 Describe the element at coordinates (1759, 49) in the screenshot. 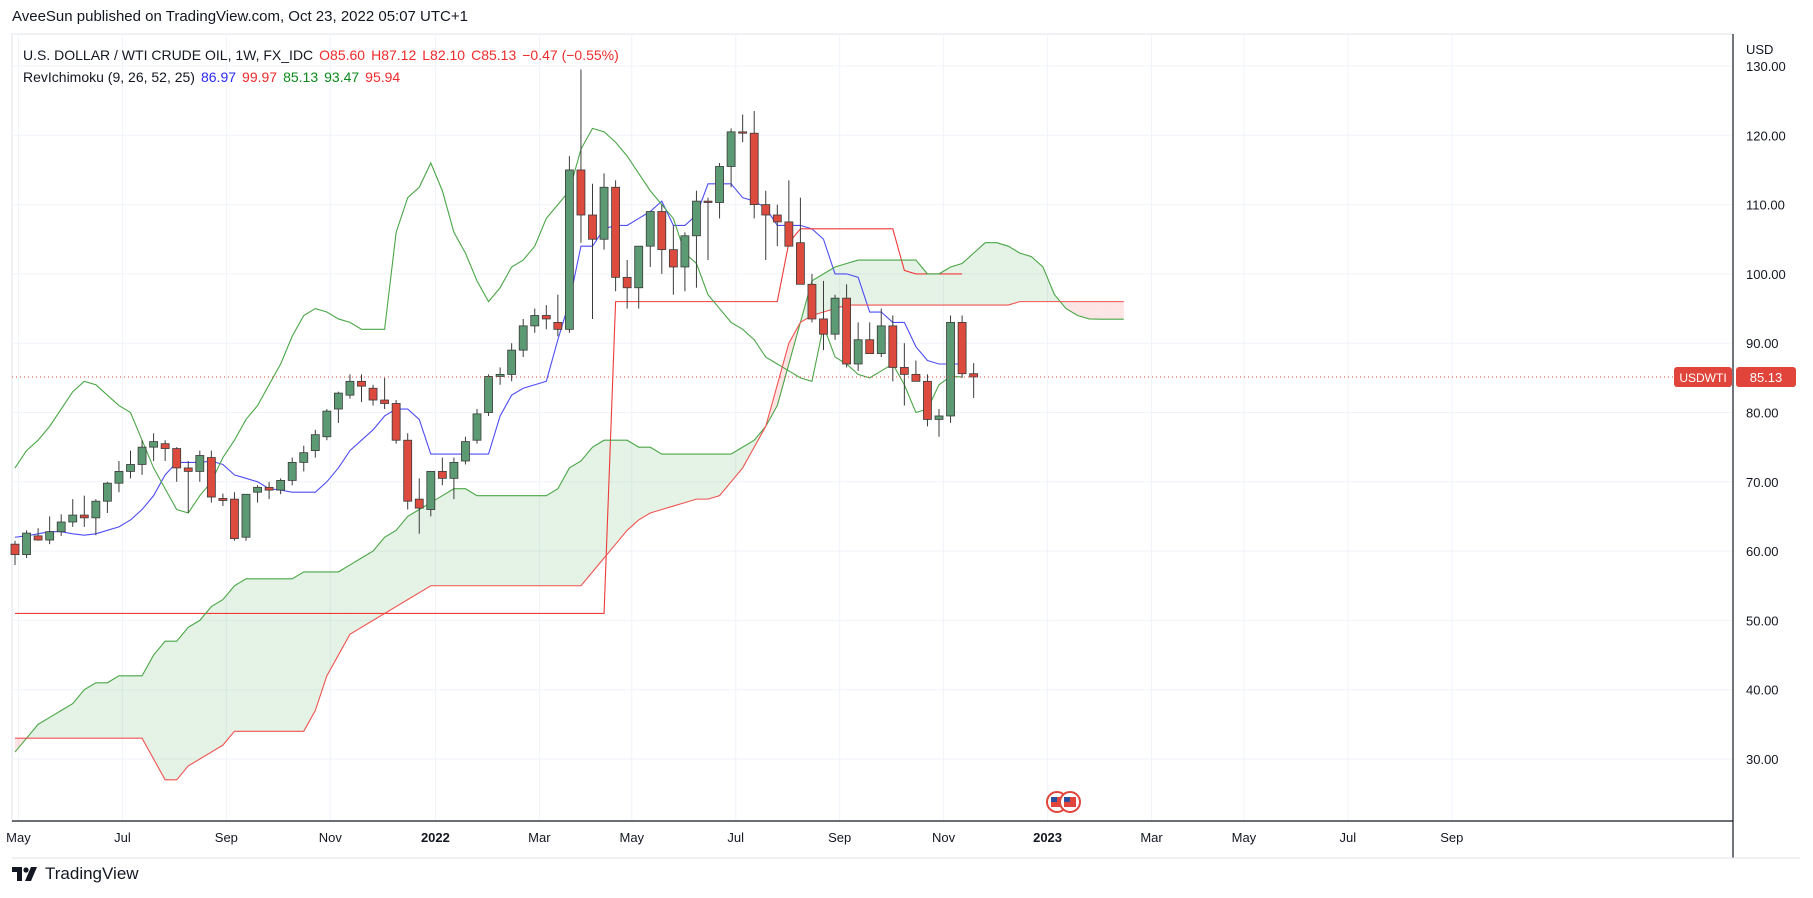

I see `y-axis-label: USD` at that location.